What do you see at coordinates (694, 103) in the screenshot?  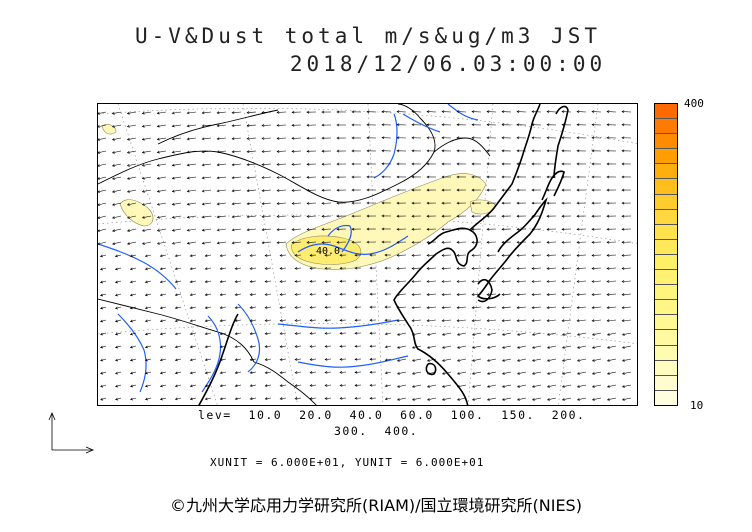 I see `colorbar-max-label: 400` at bounding box center [694, 103].